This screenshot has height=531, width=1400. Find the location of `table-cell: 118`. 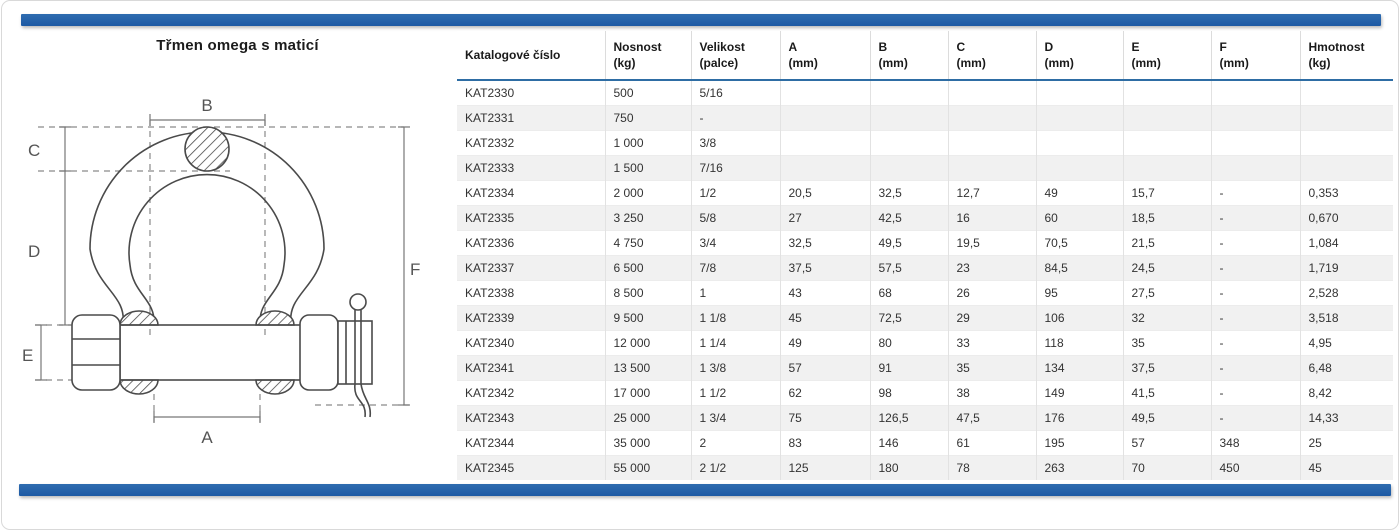

table-cell: 118 is located at coordinates (1079, 343).